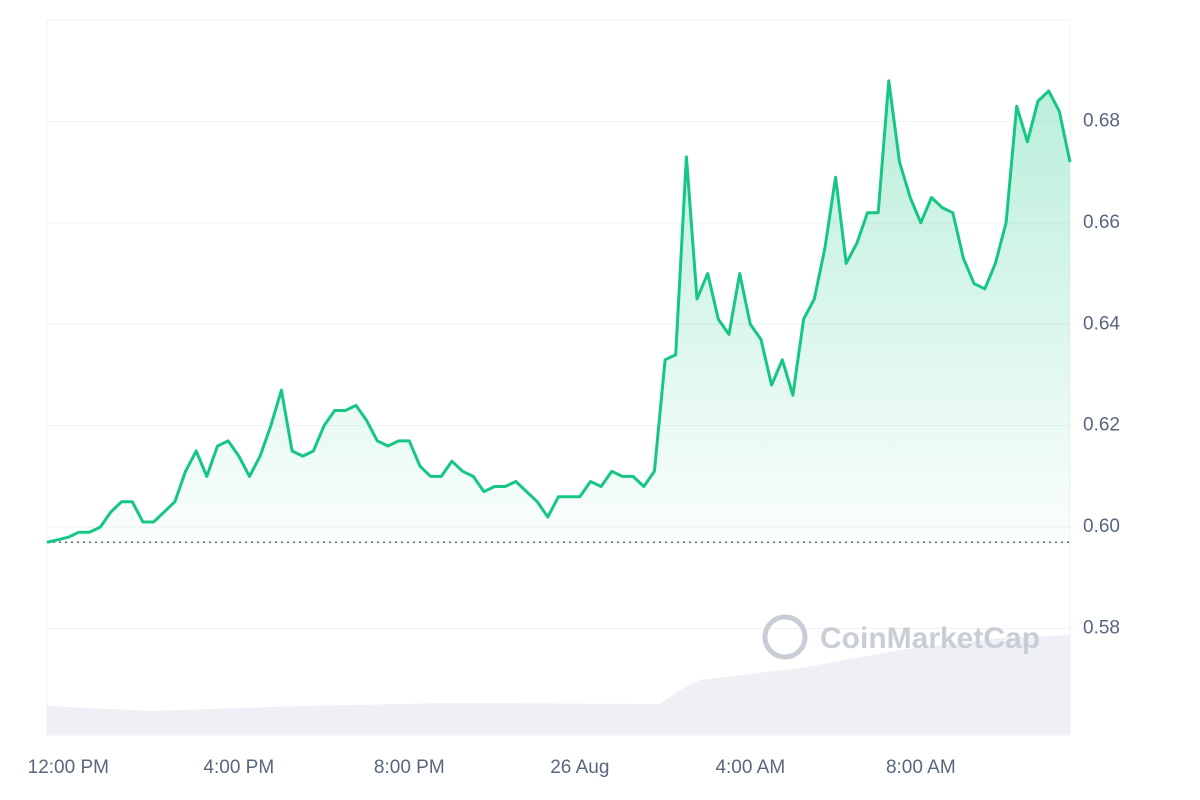 This screenshot has height=800, width=1200. What do you see at coordinates (750, 767) in the screenshot?
I see `x-tick-label: 4:00 AM` at bounding box center [750, 767].